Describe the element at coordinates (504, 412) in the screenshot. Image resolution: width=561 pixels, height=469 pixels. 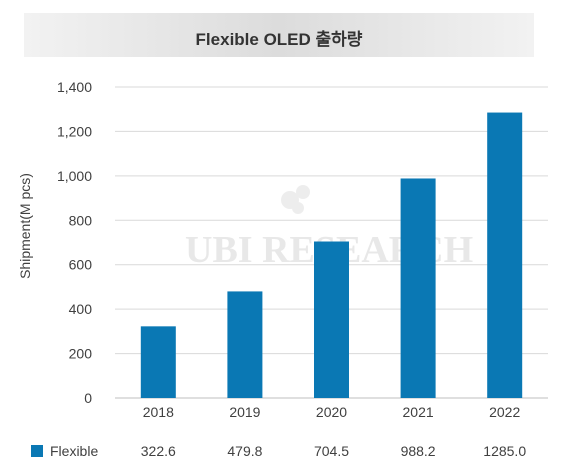
I see `x-tick-label: 2022` at that location.